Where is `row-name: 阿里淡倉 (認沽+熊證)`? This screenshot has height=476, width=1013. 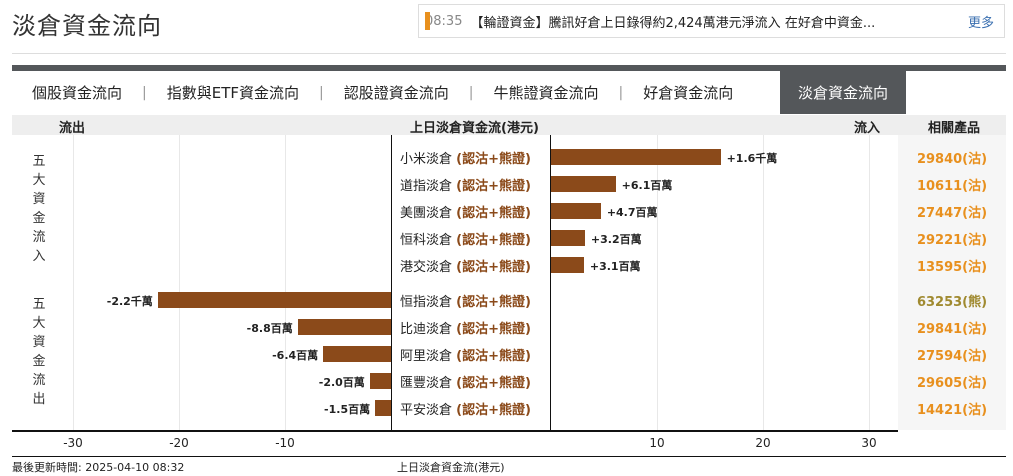
row-name: 阿里淡倉 (認沽+熊證) is located at coordinates (465, 354).